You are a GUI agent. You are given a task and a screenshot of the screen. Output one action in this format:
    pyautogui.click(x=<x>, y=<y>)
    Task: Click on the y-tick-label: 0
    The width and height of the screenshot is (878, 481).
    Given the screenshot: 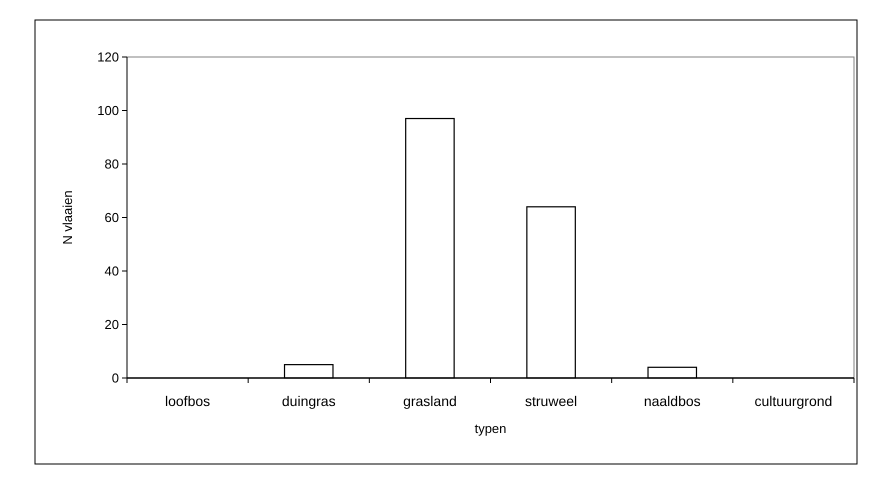 What is the action you would take?
    pyautogui.click(x=115, y=378)
    